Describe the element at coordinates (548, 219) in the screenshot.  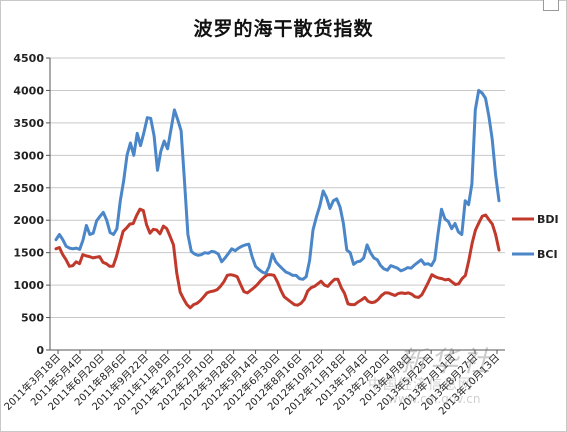
I see `legend-label-bdi: BDI` at that location.